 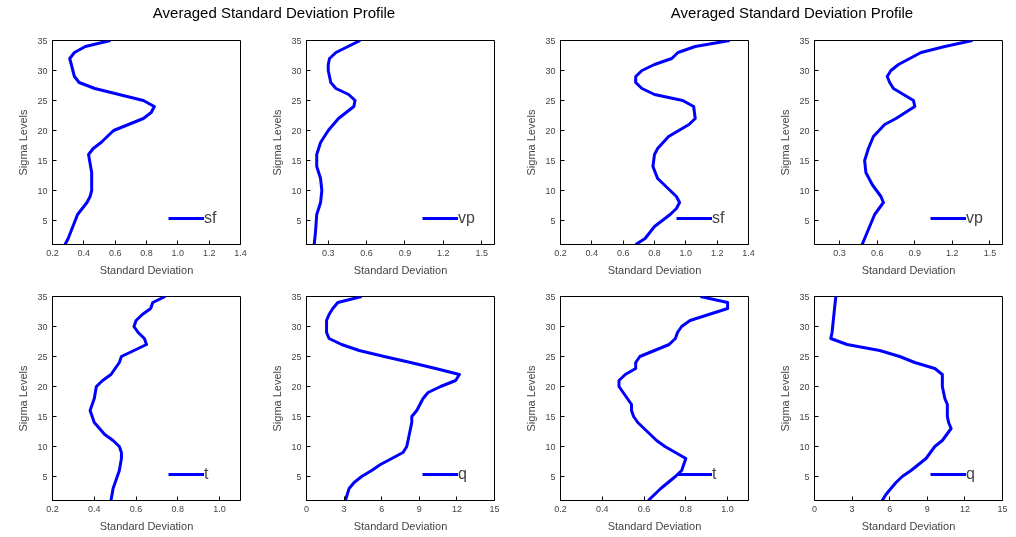 What do you see at coordinates (971, 474) in the screenshot?
I see `legend-label: q` at bounding box center [971, 474].